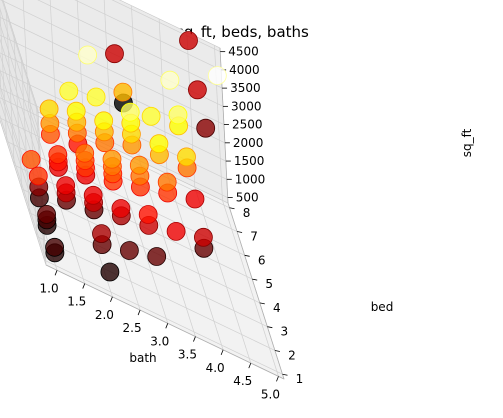 The width and height of the screenshot is (503, 418). Describe the element at coordinates (277, 308) in the screenshot. I see `y-tick-label: 4` at that location.